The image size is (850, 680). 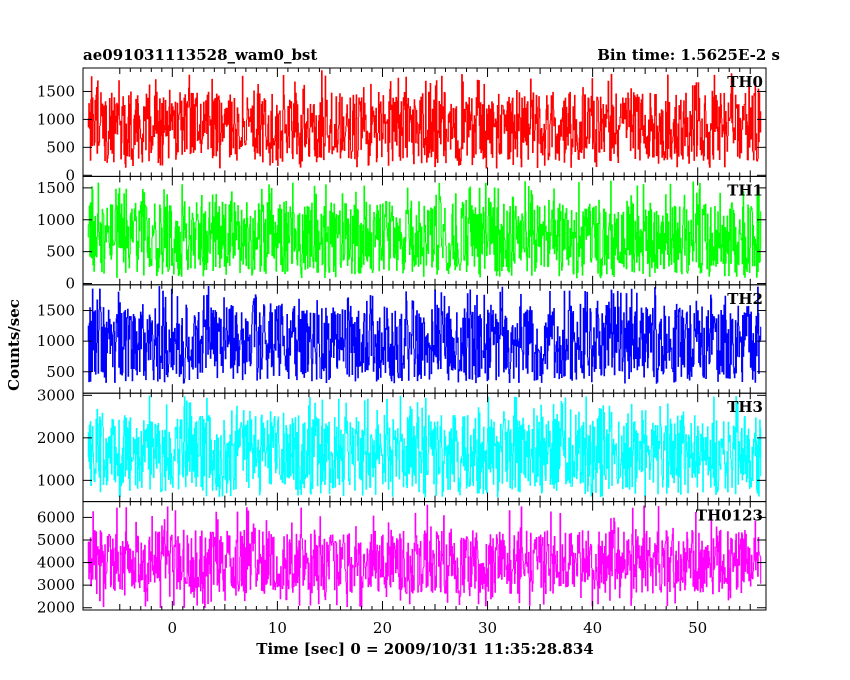 What do you see at coordinates (745, 299) in the screenshot?
I see `panel-label-th2: TH2` at bounding box center [745, 299].